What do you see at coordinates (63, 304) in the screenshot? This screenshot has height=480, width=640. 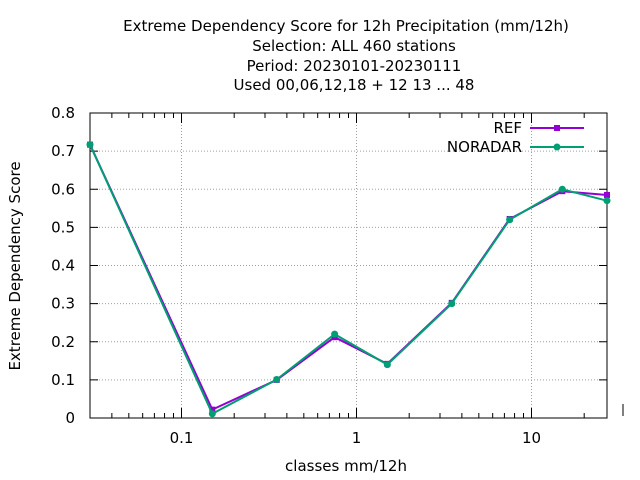 I see `y-tick-label: 0.3` at bounding box center [63, 304].